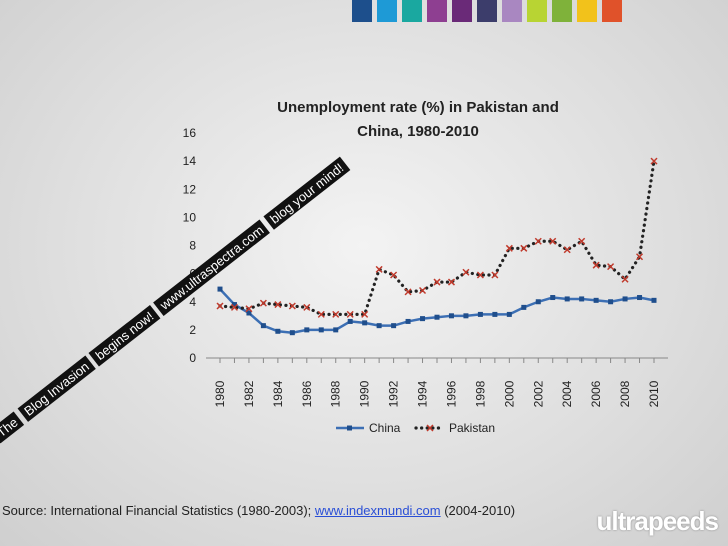  Describe the element at coordinates (480, 393) in the screenshot. I see `x-tick-label: 1998` at that location.